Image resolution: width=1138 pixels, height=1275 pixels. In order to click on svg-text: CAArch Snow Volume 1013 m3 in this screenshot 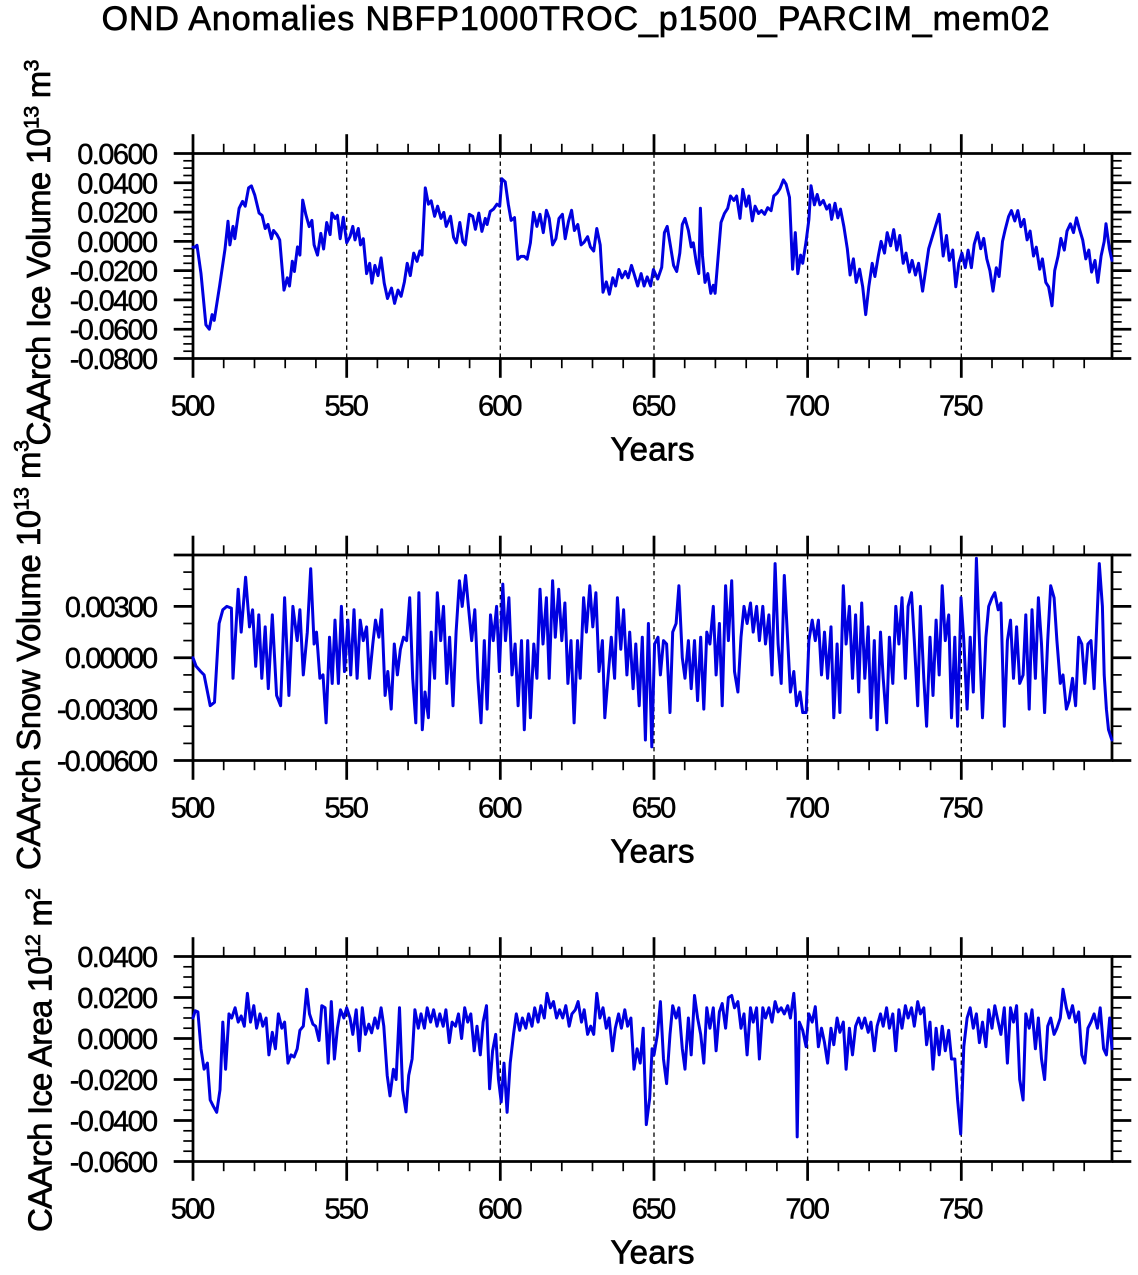, I will do `click(29, 655)`.